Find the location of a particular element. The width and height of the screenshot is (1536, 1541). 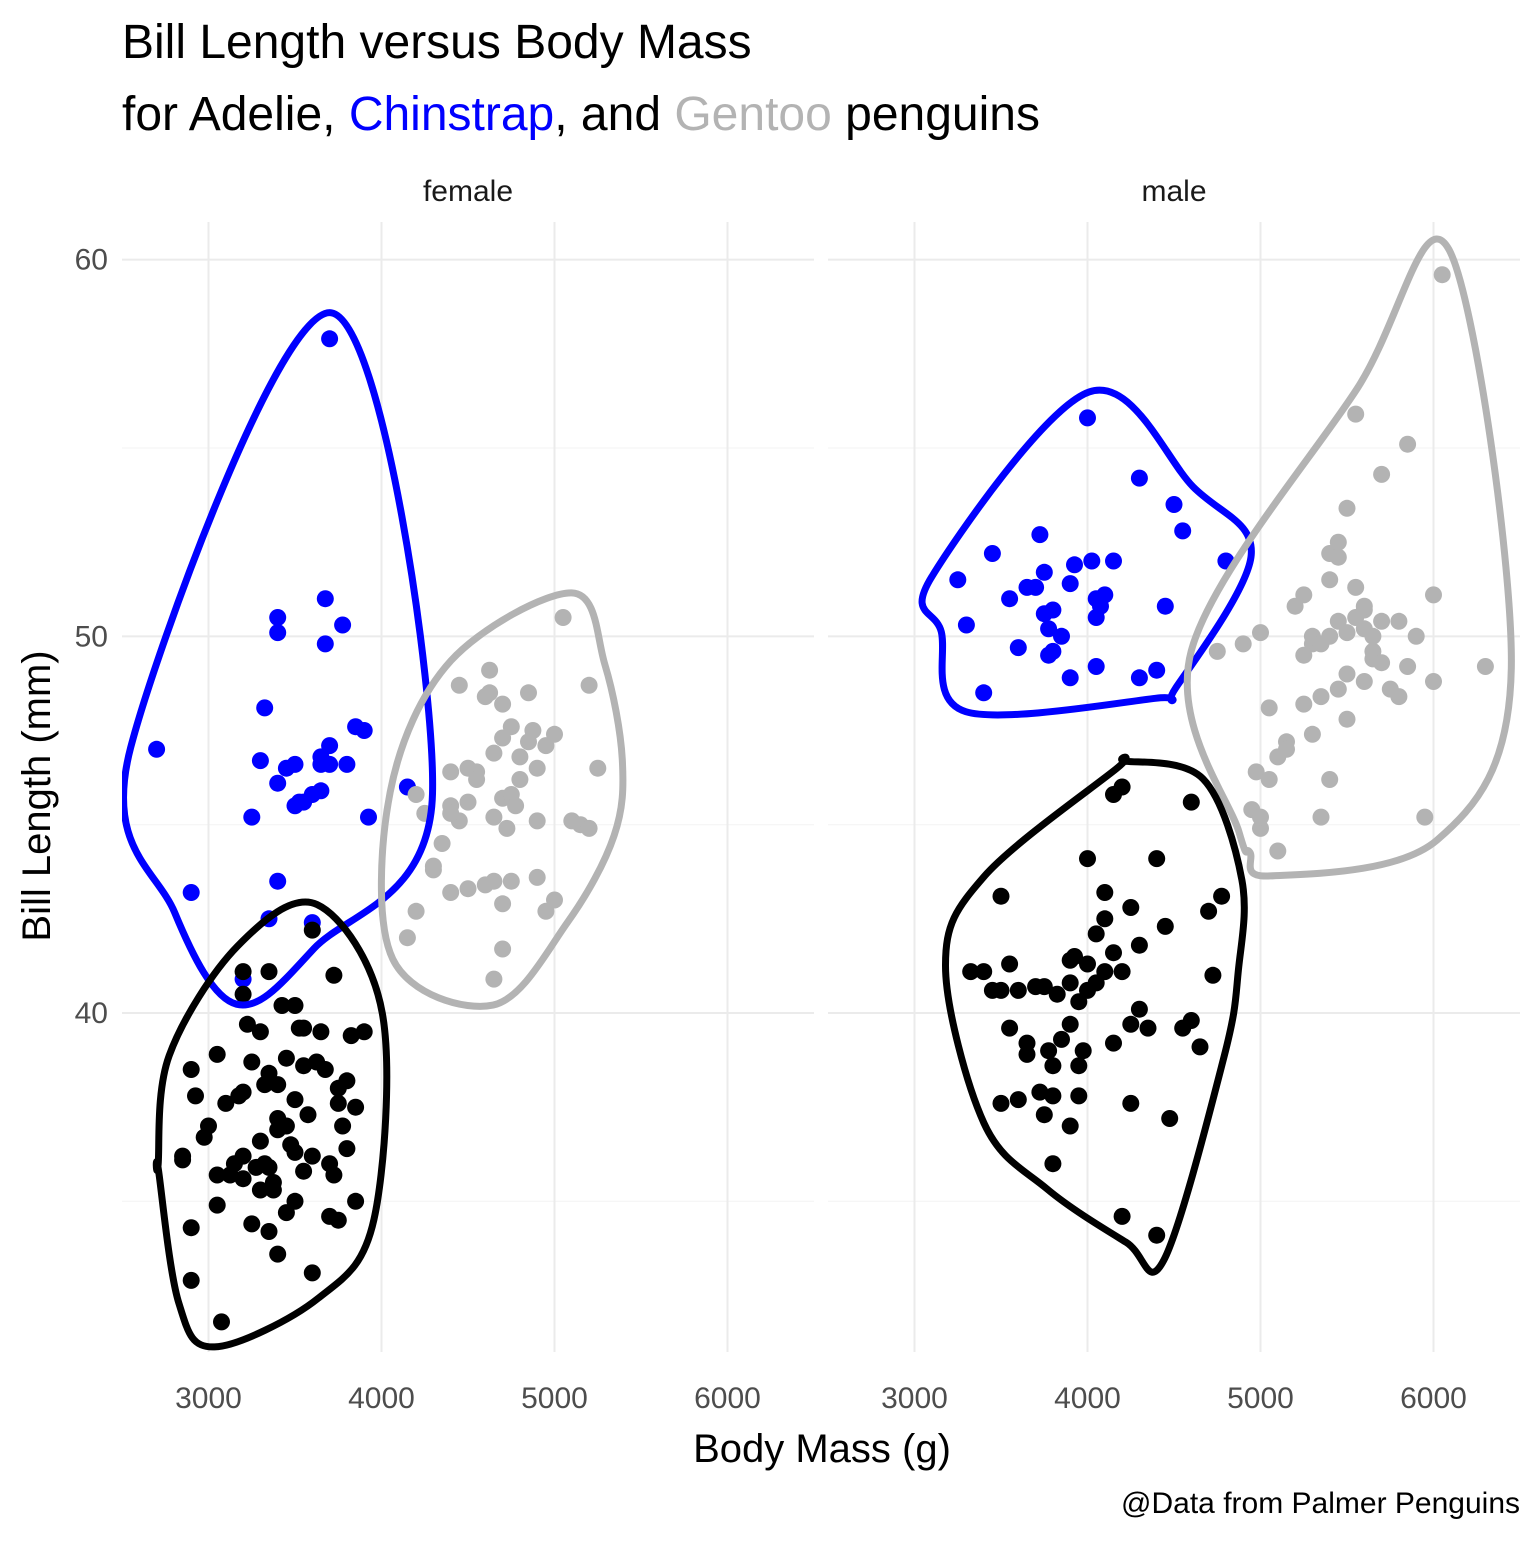

chart-caption: @Data from Palmer Penguins is located at coordinates (1320, 1503).